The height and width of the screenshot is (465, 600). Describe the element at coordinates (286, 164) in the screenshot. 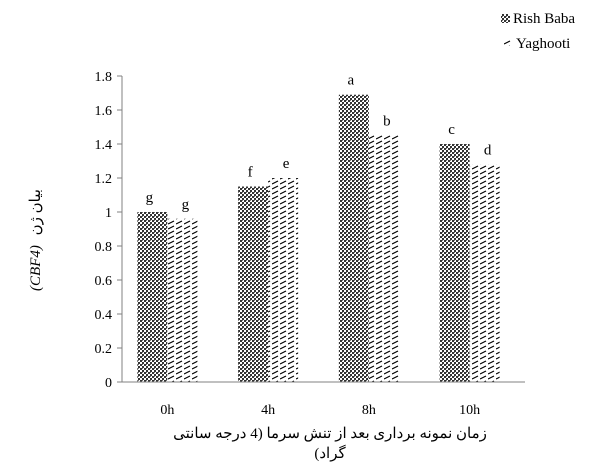

I see `data-label: e` at that location.